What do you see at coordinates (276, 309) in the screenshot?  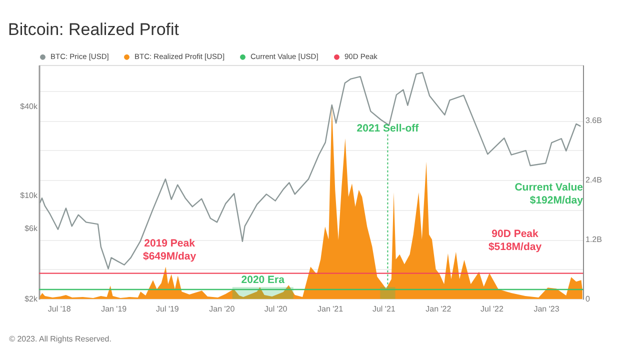 I see `x-tick-label: Jul '20` at bounding box center [276, 309].